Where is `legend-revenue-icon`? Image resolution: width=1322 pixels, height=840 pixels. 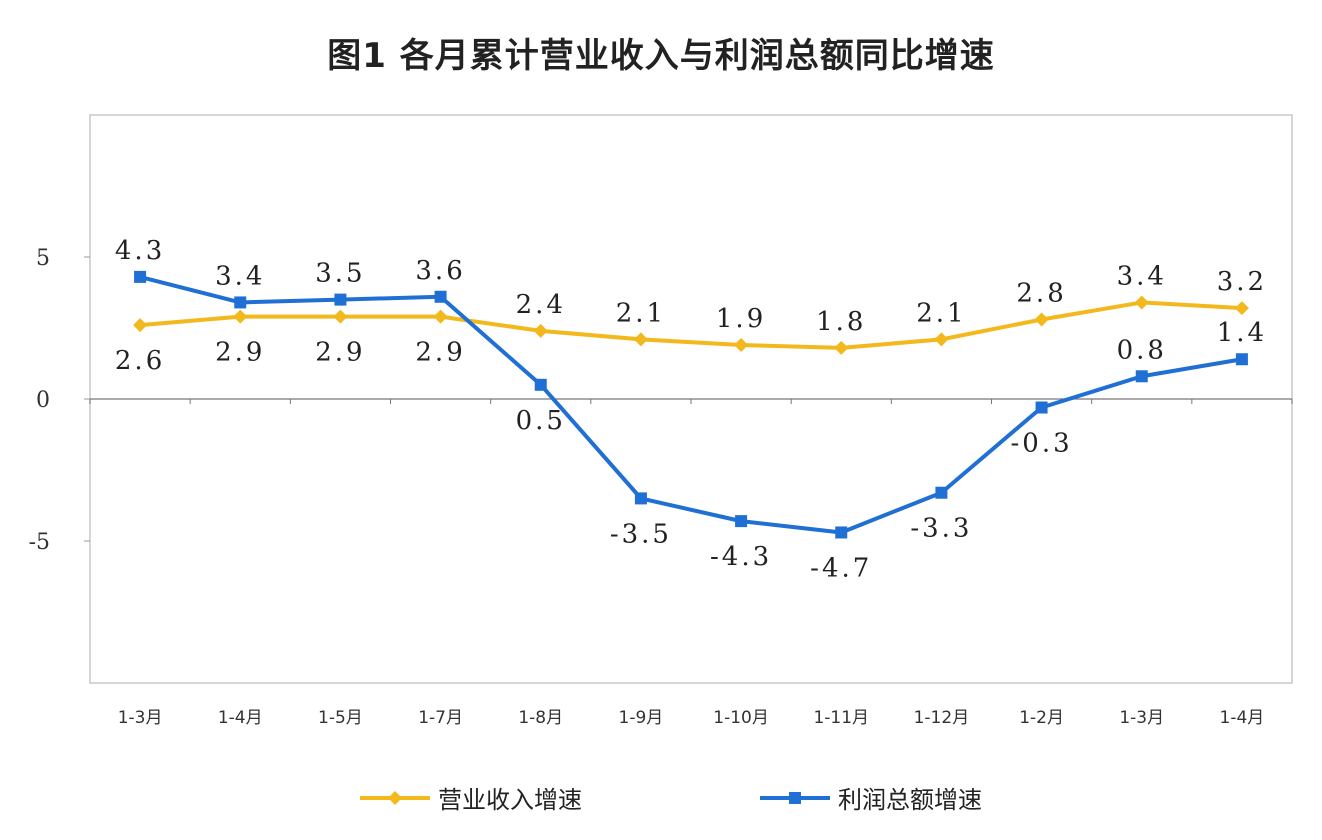
legend-revenue-icon is located at coordinates (395, 797).